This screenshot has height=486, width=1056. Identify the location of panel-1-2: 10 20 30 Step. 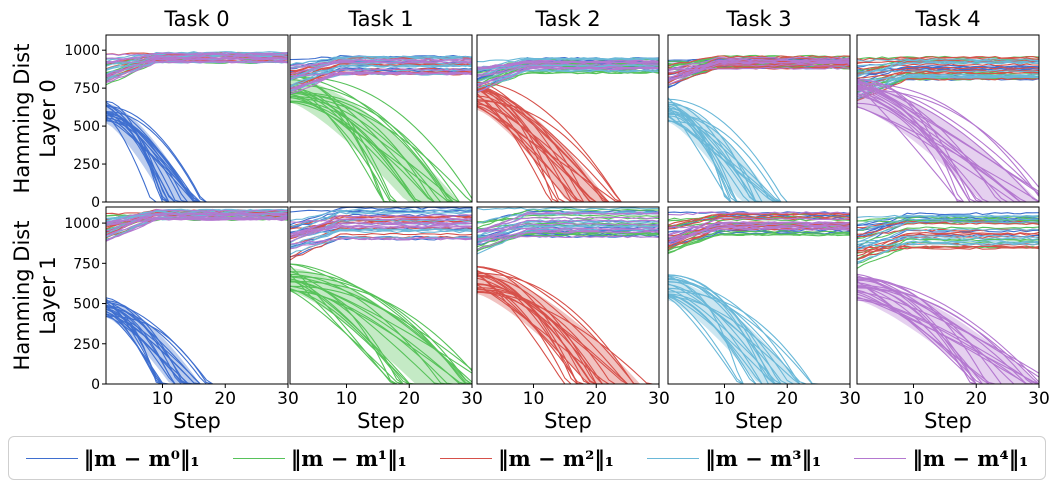
(573, 319).